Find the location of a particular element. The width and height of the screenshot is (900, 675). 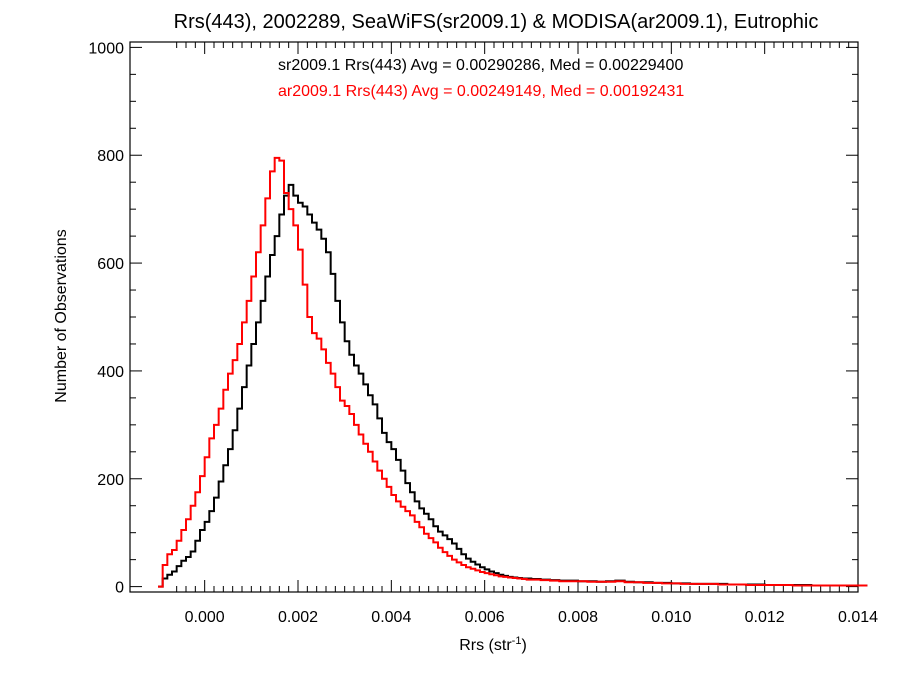

x-tick-label: 0.000 is located at coordinates (205, 617).